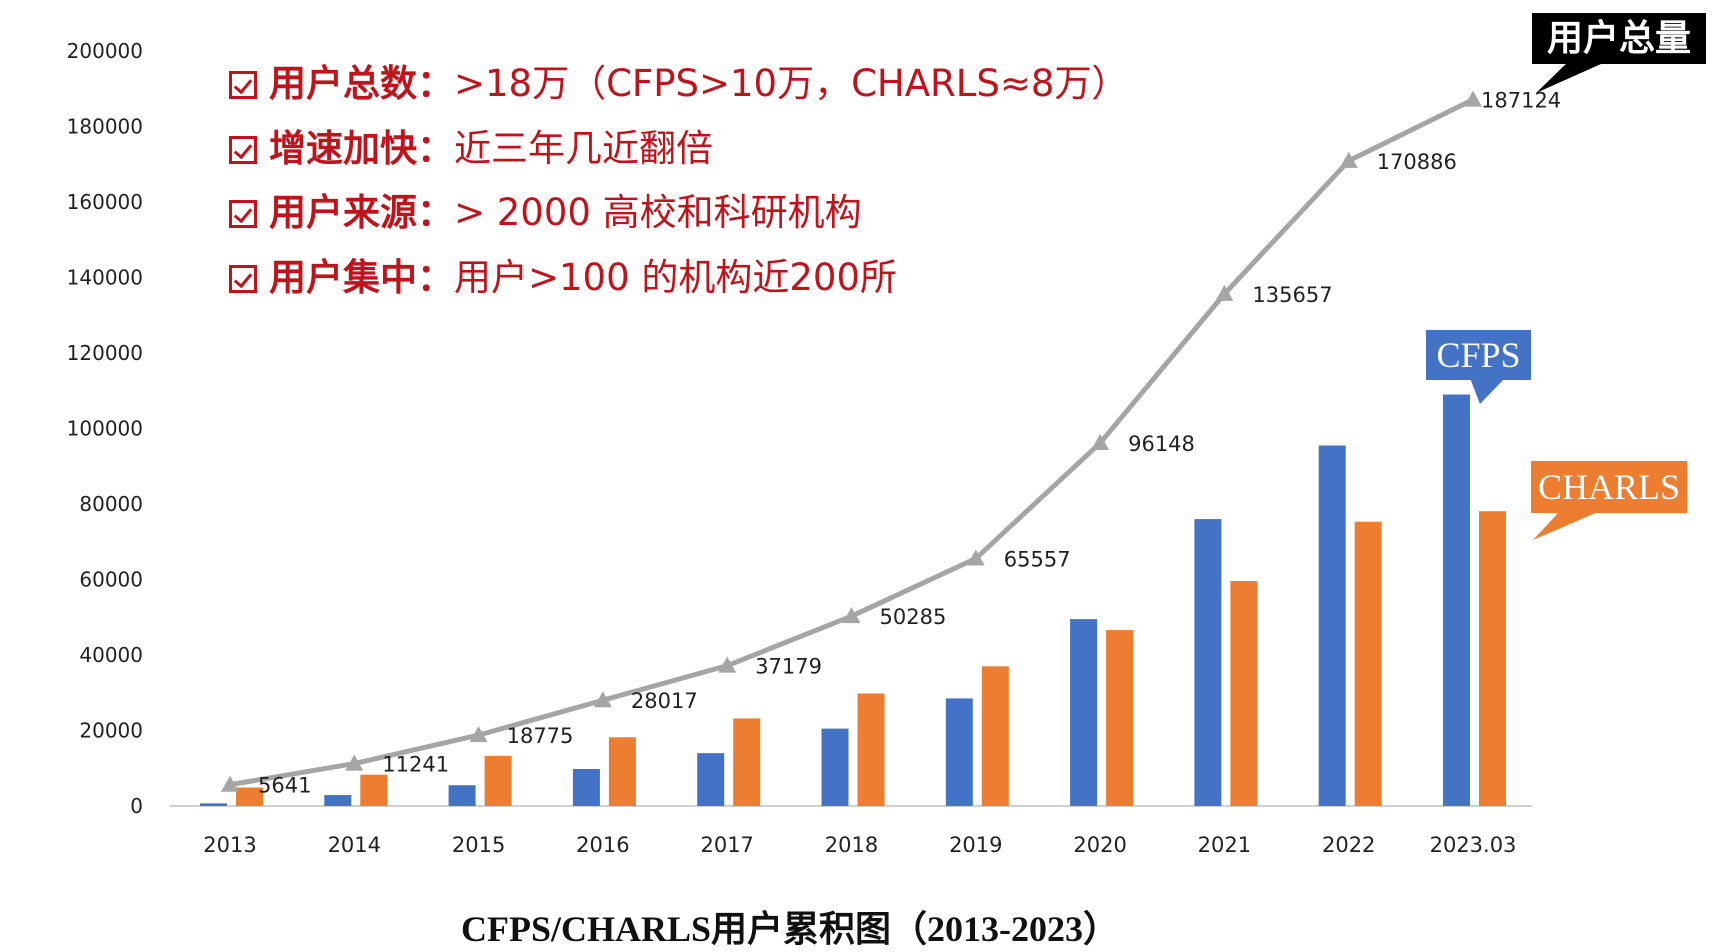 Image resolution: width=1731 pixels, height=952 pixels. What do you see at coordinates (975, 845) in the screenshot?
I see `x-tick-label: 2019` at bounding box center [975, 845].